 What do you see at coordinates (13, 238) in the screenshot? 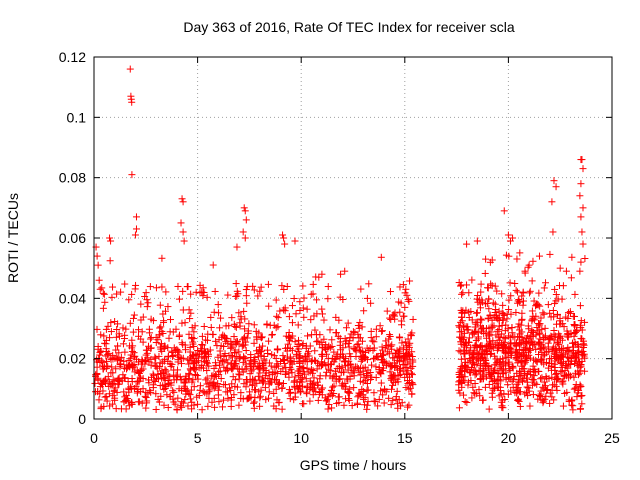
I see `y-axis-label: ROTI / TECUs` at bounding box center [13, 238].